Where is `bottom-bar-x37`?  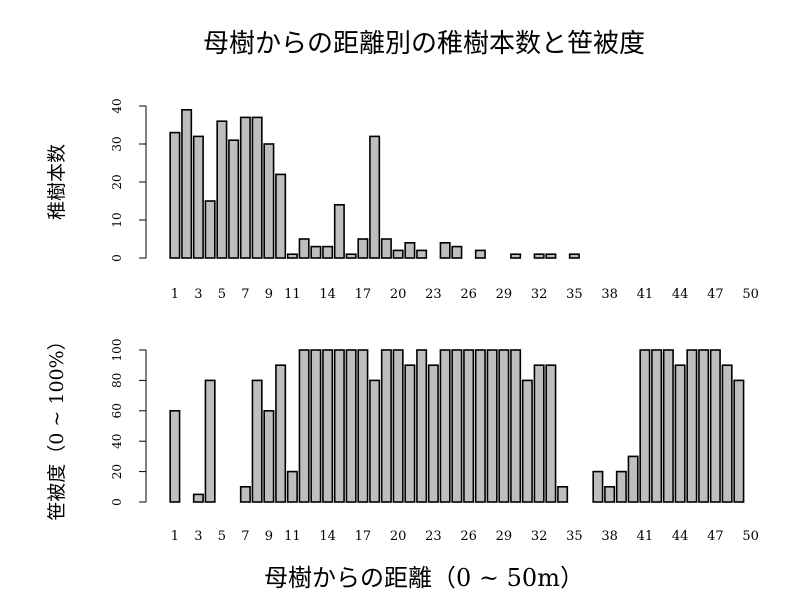 bottom-bar-x37 is located at coordinates (598, 486).